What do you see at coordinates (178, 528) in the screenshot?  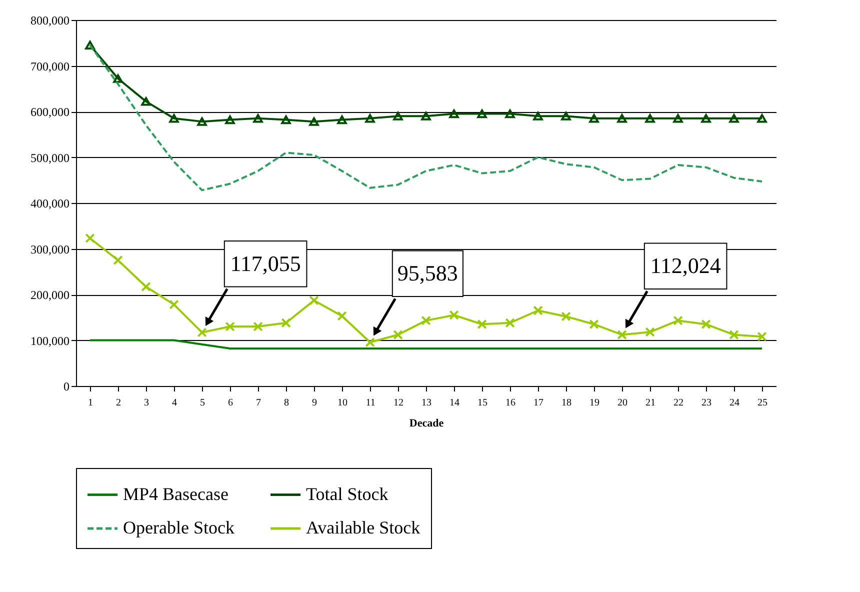 I see `legend-label: Operable Stock` at bounding box center [178, 528].